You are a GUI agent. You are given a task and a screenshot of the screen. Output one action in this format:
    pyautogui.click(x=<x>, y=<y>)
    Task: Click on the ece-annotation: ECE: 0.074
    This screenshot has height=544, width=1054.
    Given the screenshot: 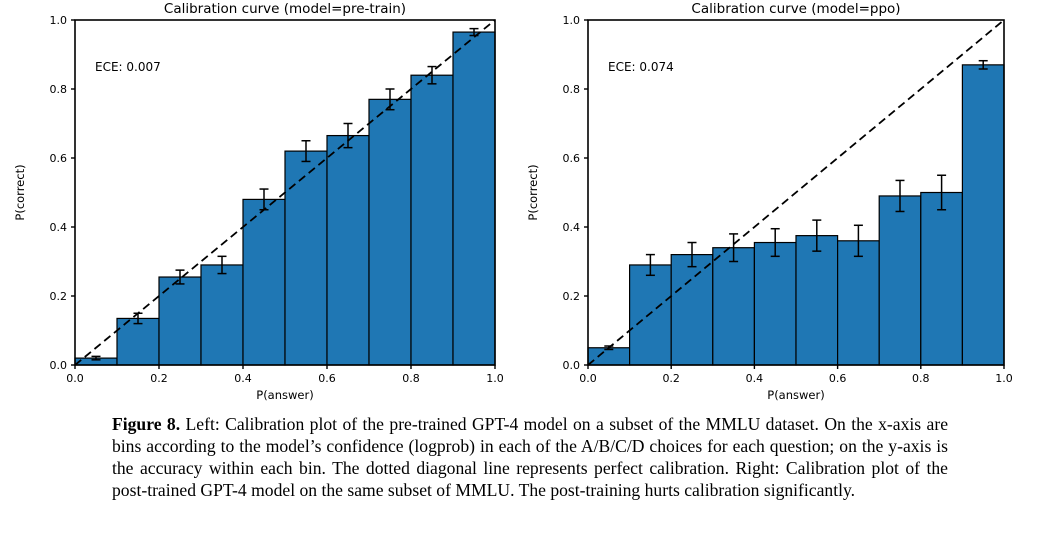 What is the action you would take?
    pyautogui.click(x=641, y=67)
    